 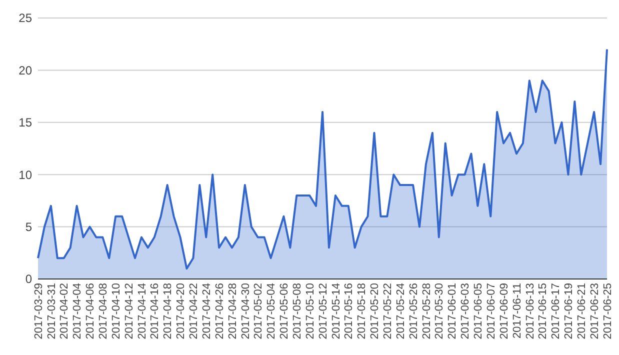 I want to click on x-tick-label: 2017-04-26, so click(x=220, y=311).